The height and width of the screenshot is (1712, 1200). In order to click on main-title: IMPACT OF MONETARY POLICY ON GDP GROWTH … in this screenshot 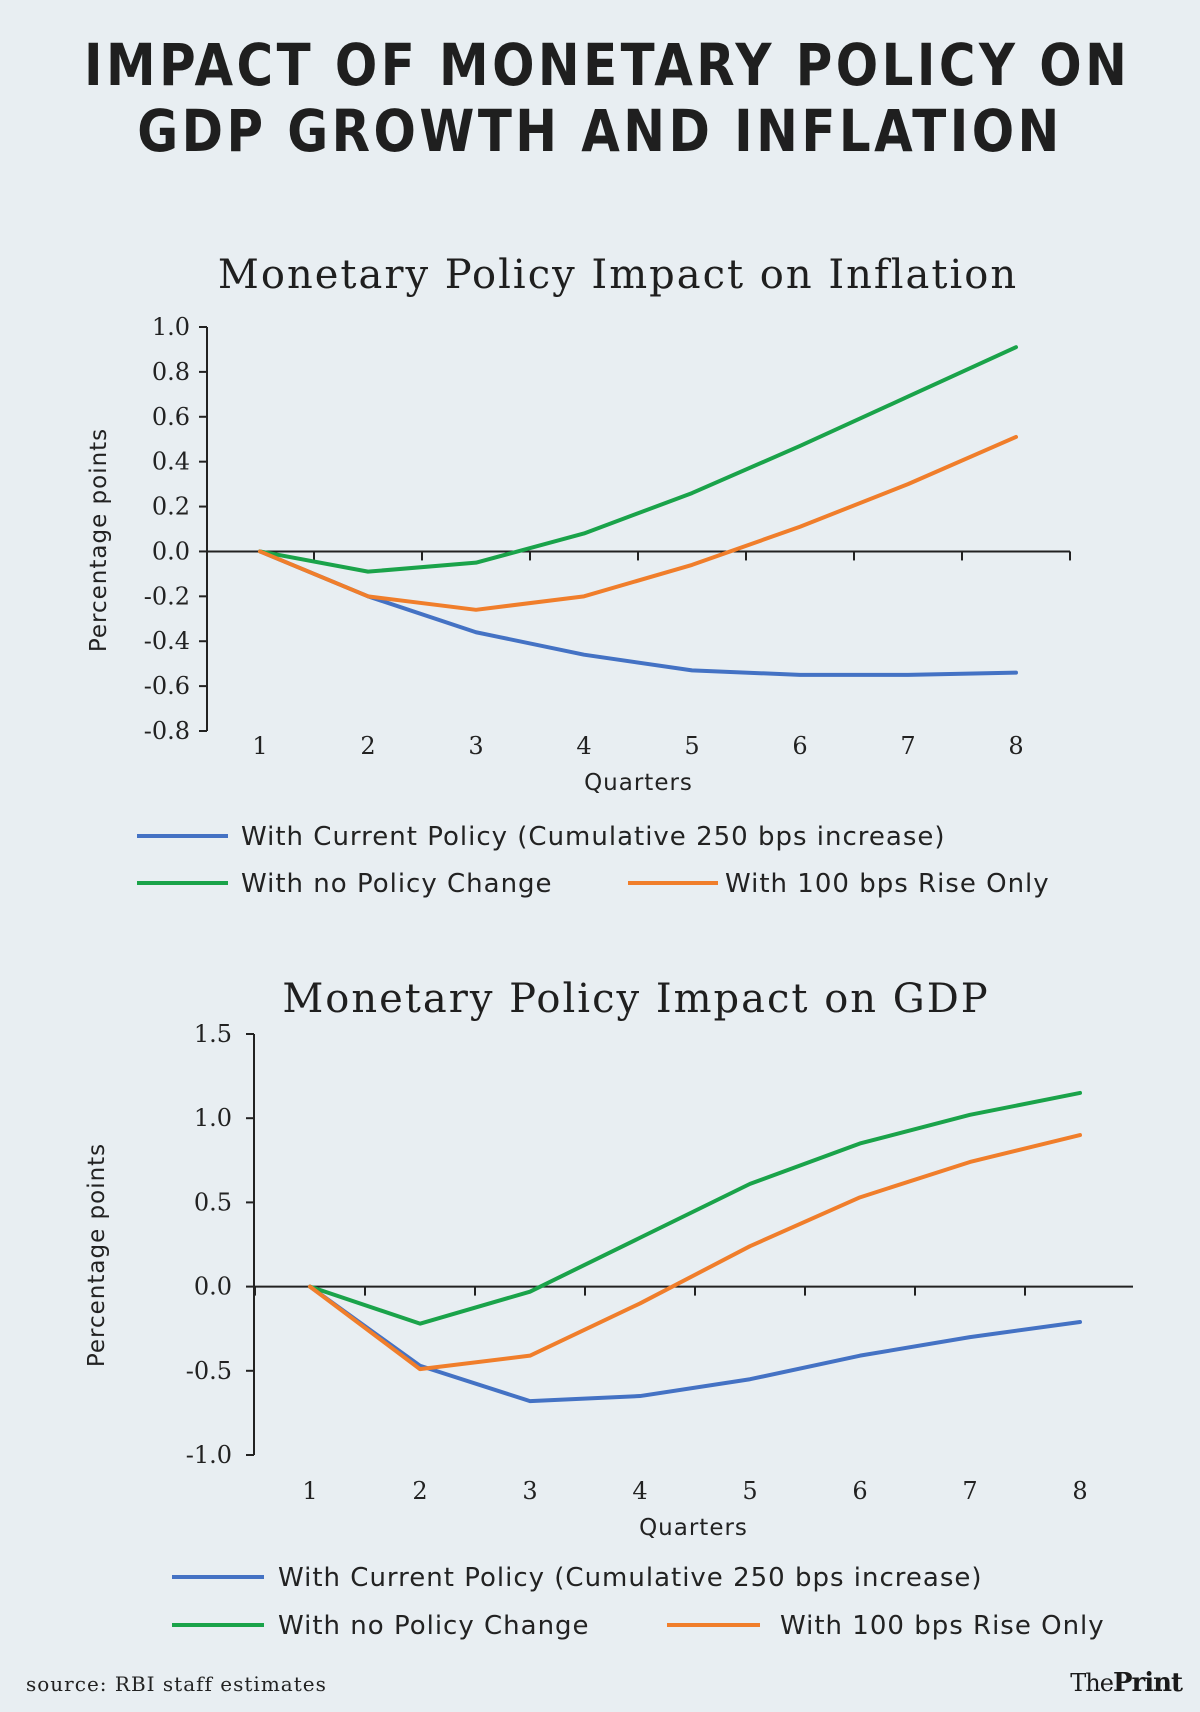, I will do `click(607, 98)`.